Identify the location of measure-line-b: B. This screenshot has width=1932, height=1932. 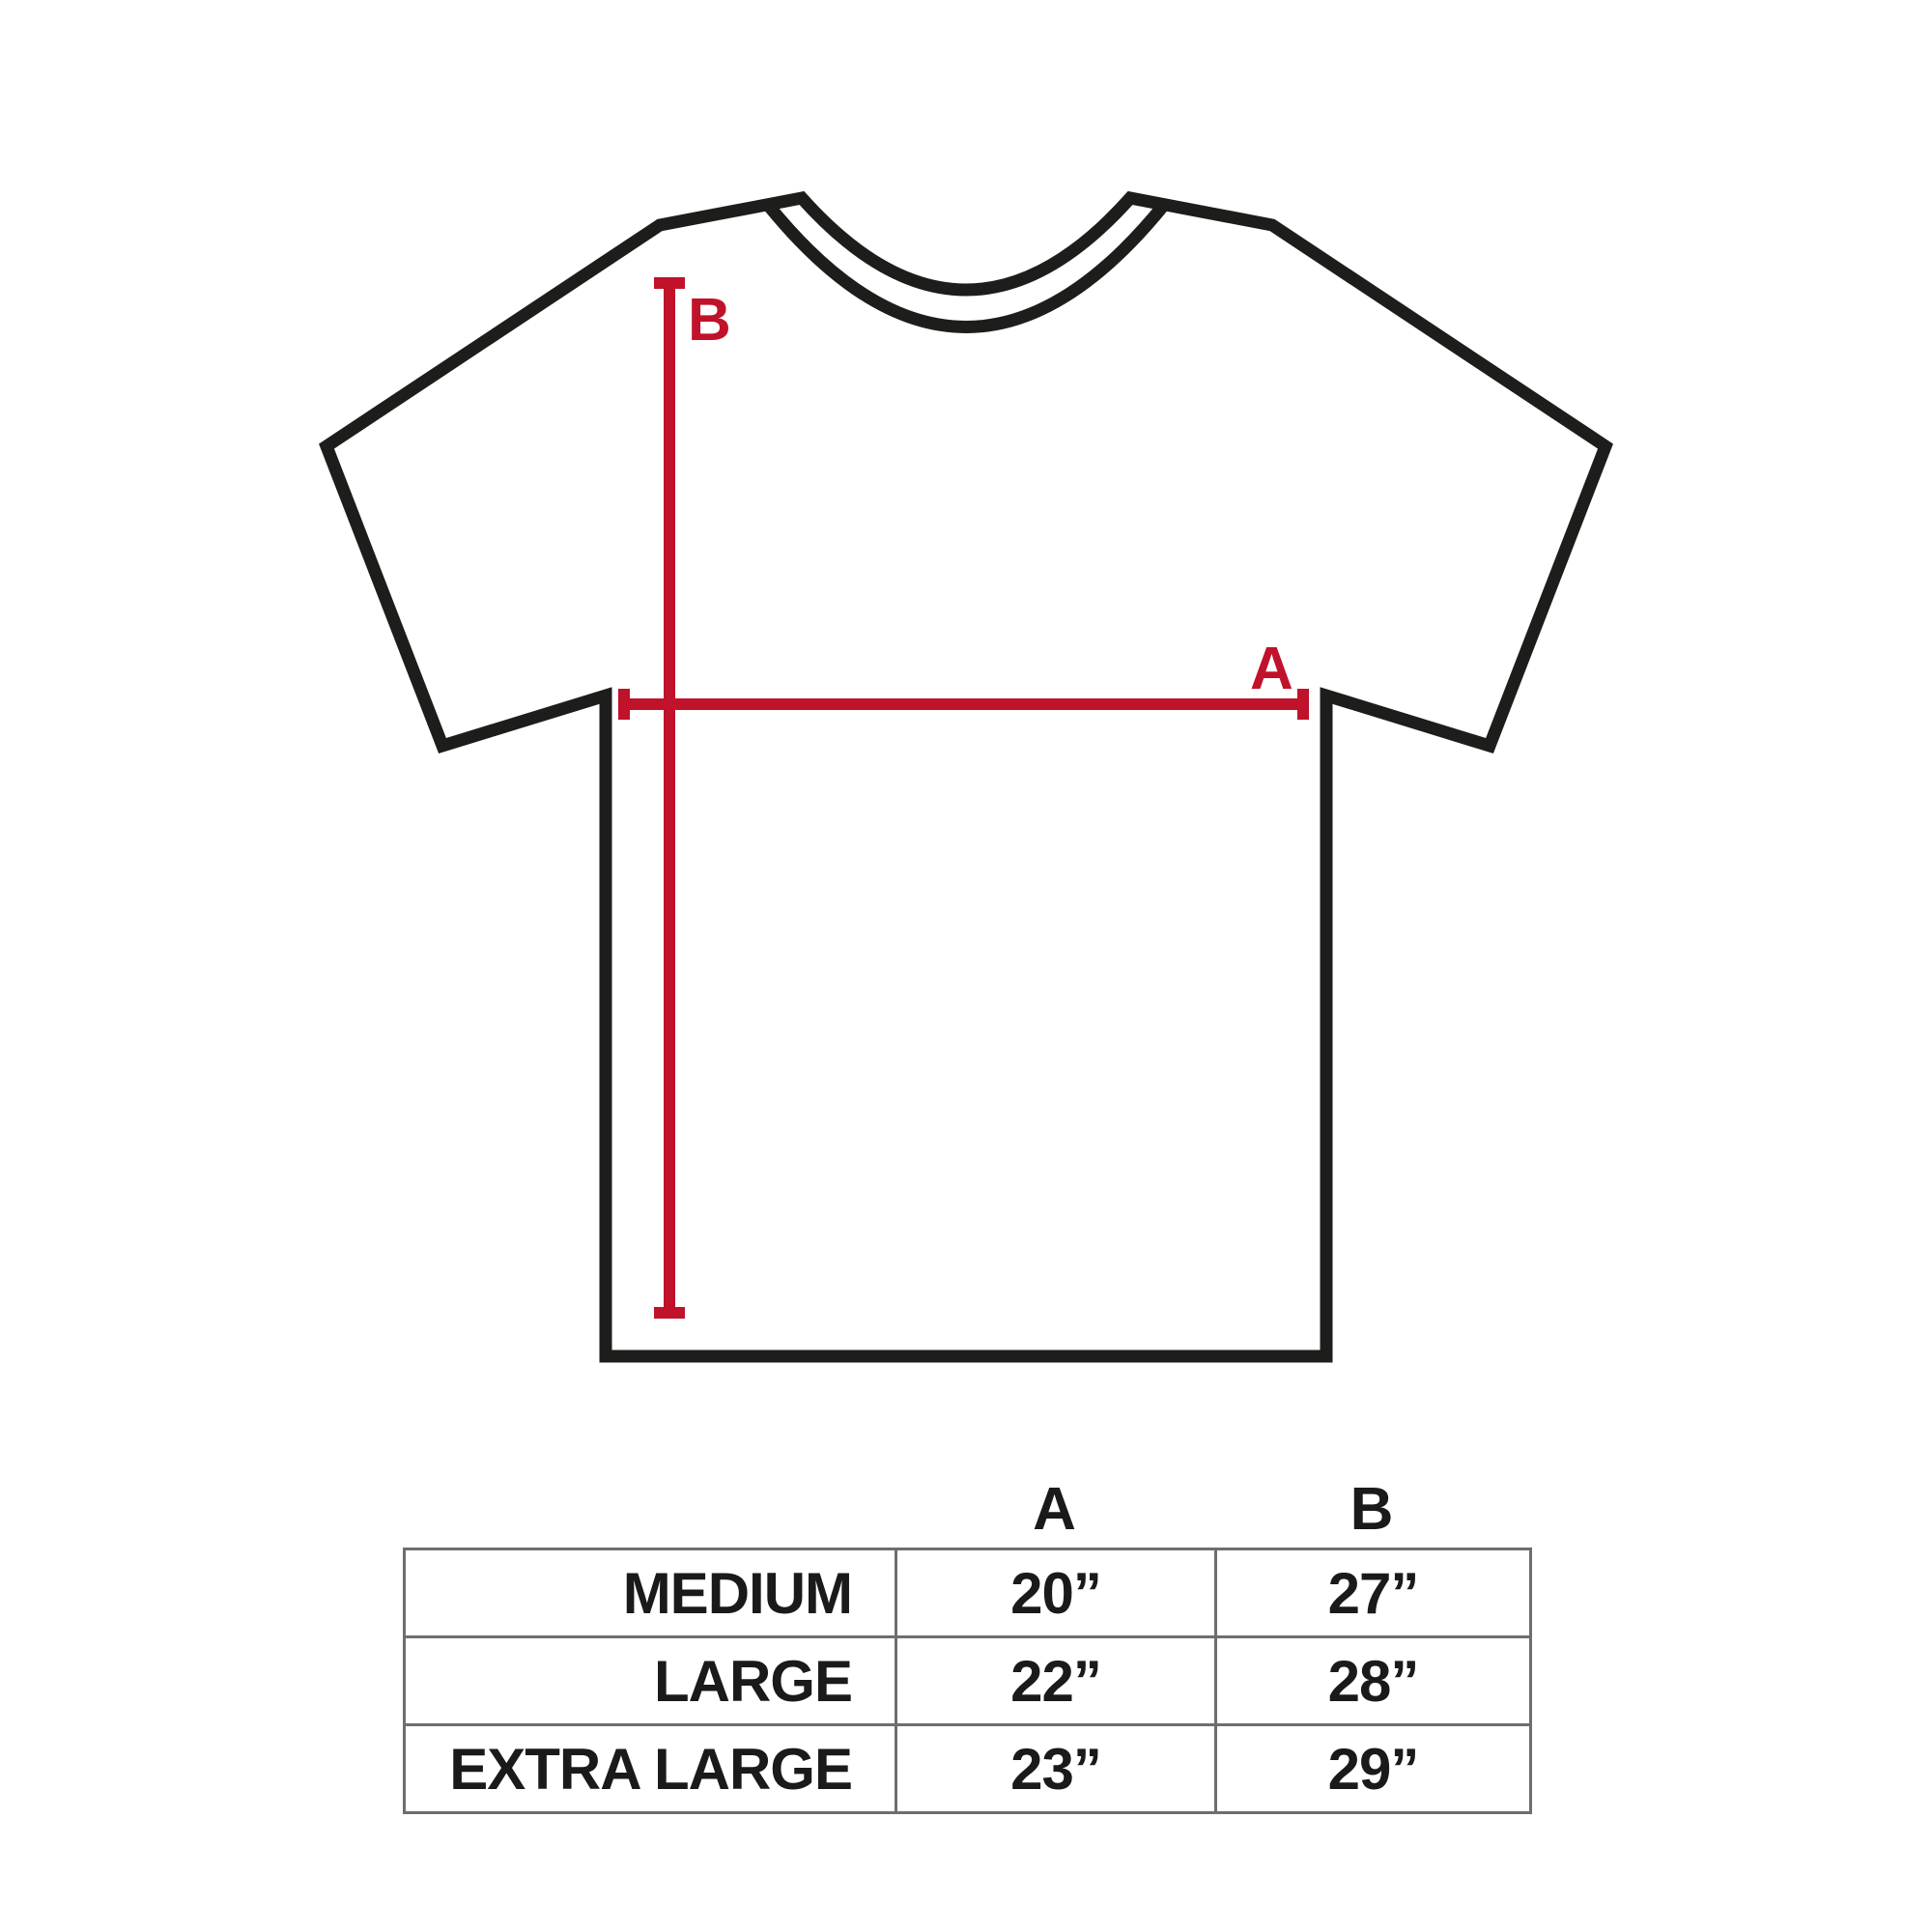
(692, 798).